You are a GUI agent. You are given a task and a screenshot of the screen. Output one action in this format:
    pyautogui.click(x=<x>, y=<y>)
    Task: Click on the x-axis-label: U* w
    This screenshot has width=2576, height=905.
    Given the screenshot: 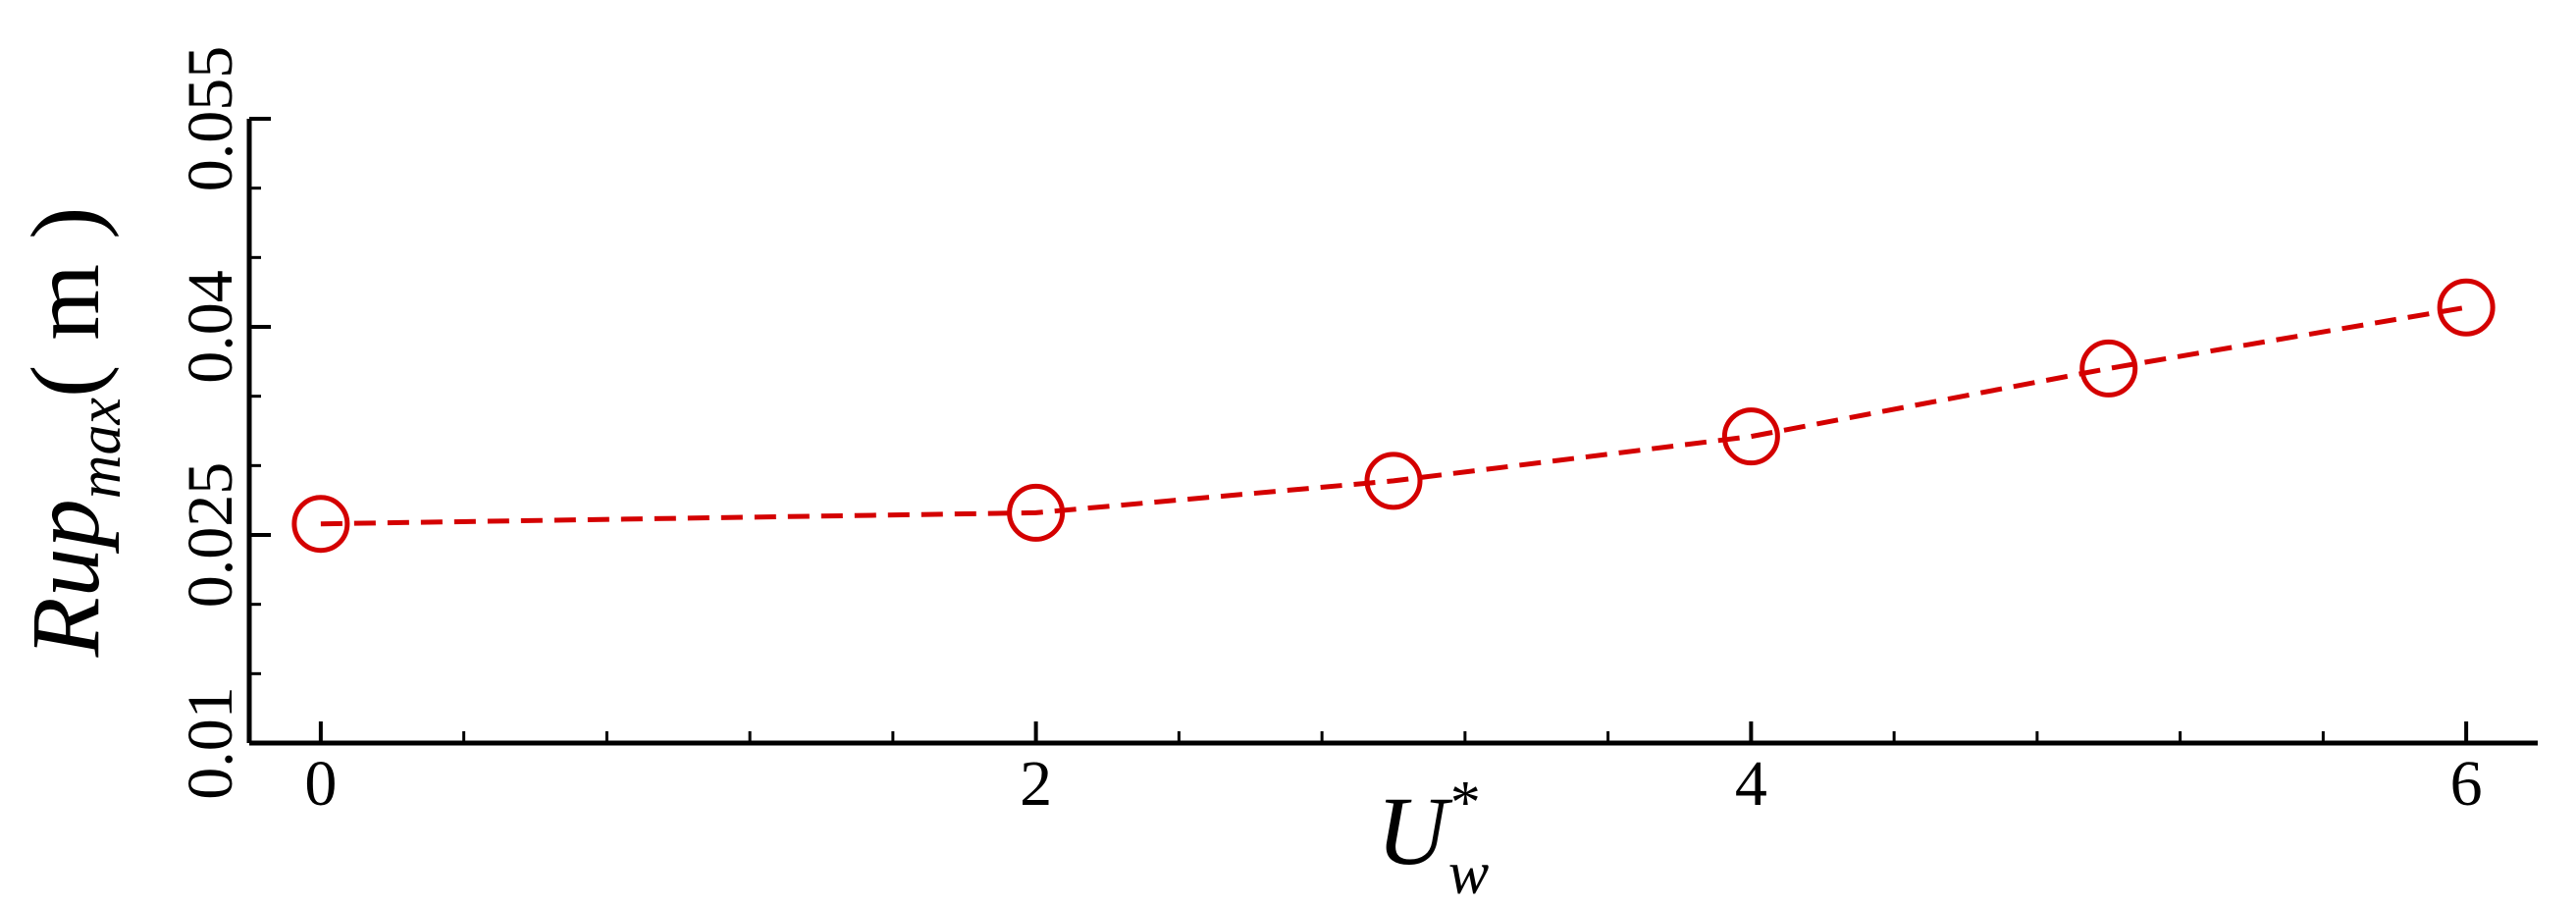 What is the action you would take?
    pyautogui.click(x=1433, y=838)
    